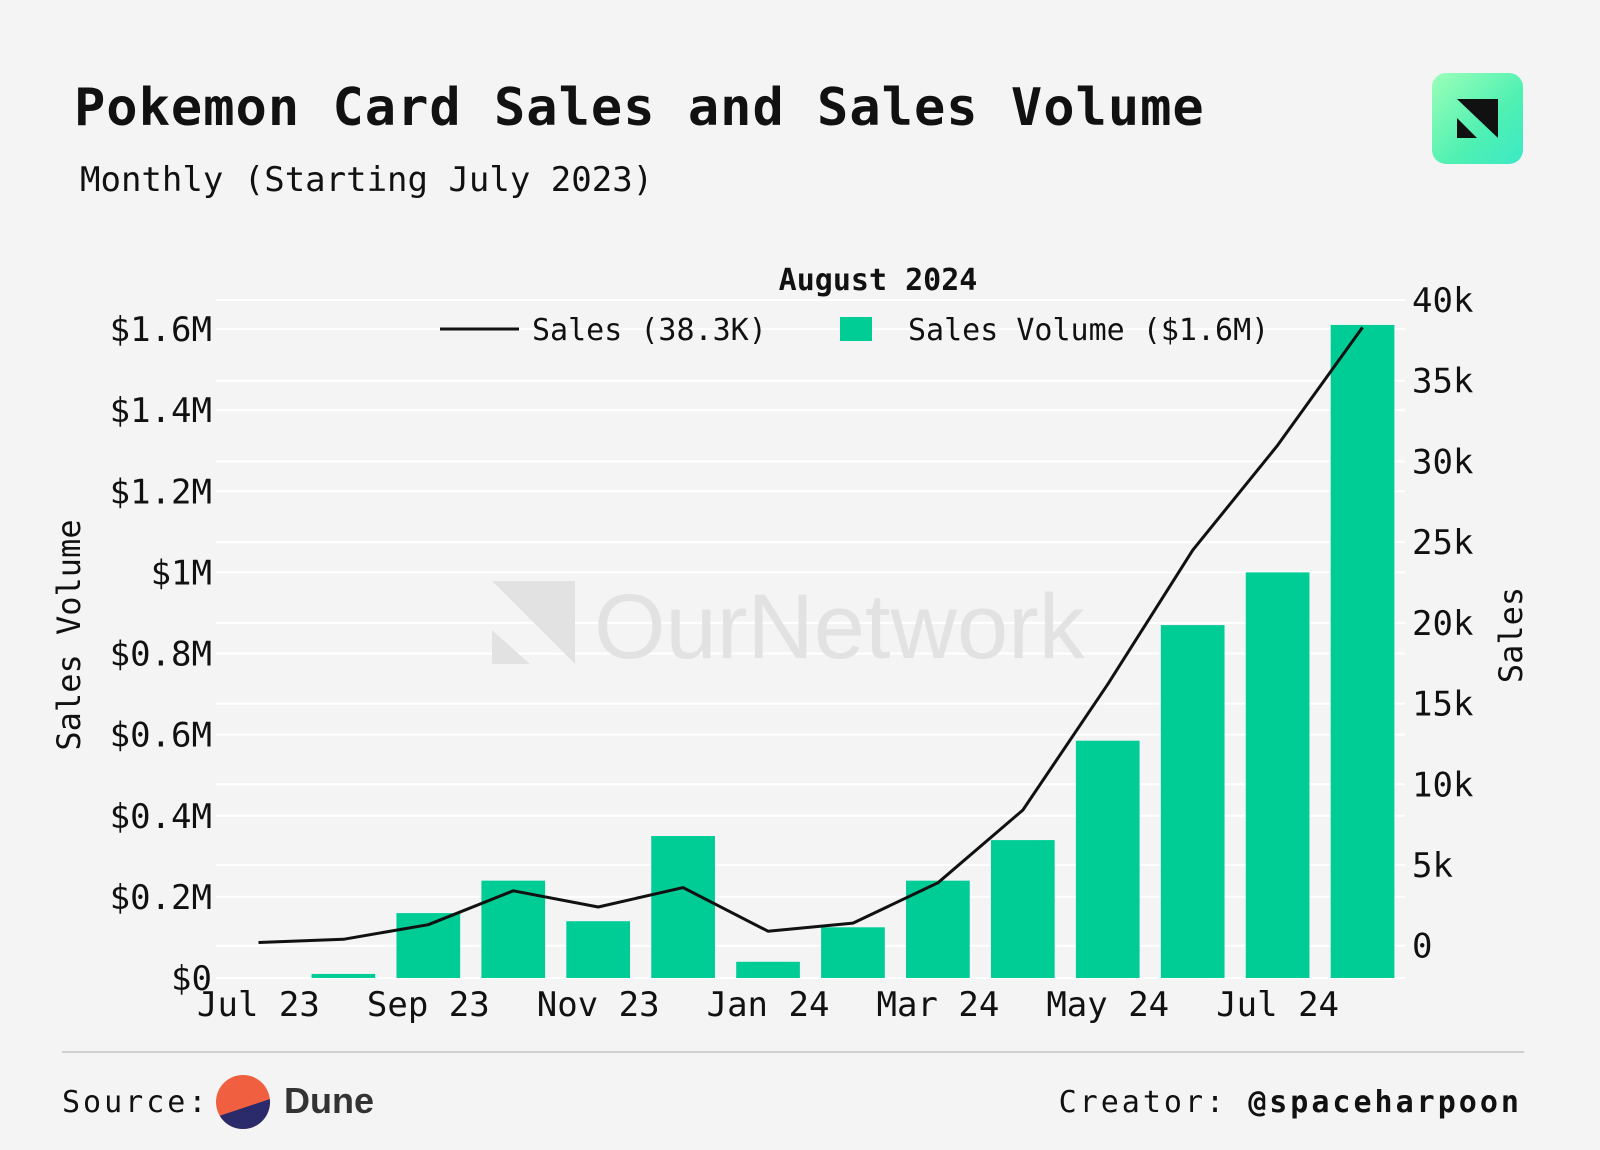 This screenshot has height=1150, width=1600. What do you see at coordinates (840, 627) in the screenshot?
I see `watermark-text: OurNetwork` at bounding box center [840, 627].